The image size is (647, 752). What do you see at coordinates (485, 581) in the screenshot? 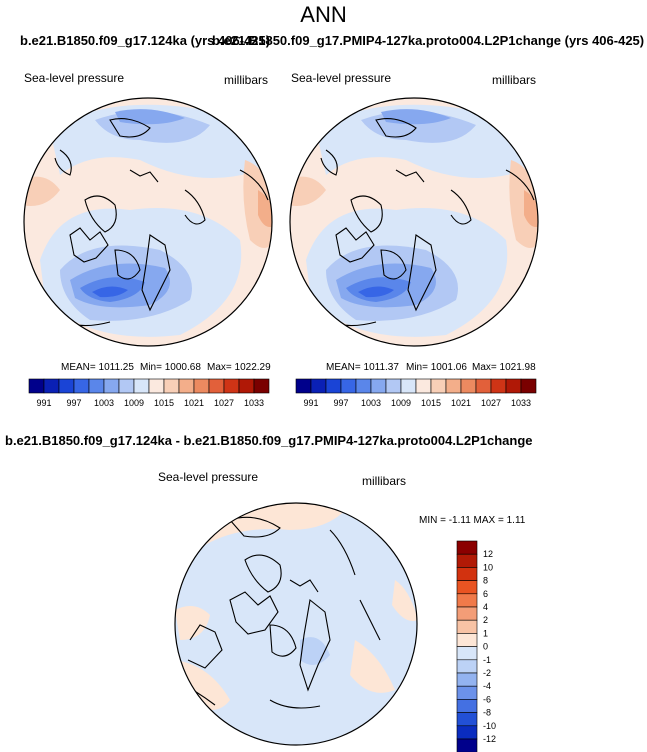
I see `colorbar-tick-label: 8` at bounding box center [485, 581].